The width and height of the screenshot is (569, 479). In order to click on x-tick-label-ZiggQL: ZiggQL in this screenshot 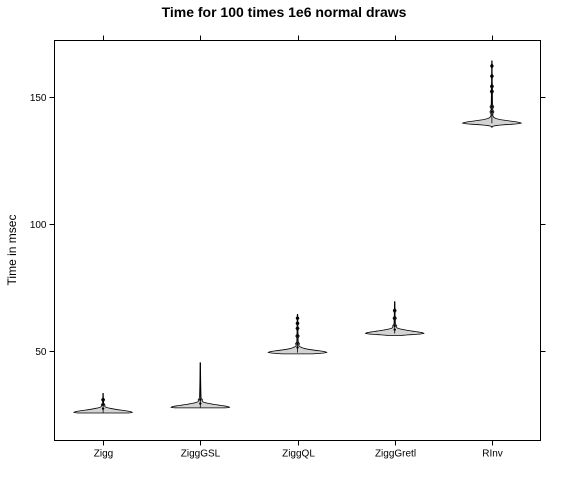, I will do `click(298, 454)`.